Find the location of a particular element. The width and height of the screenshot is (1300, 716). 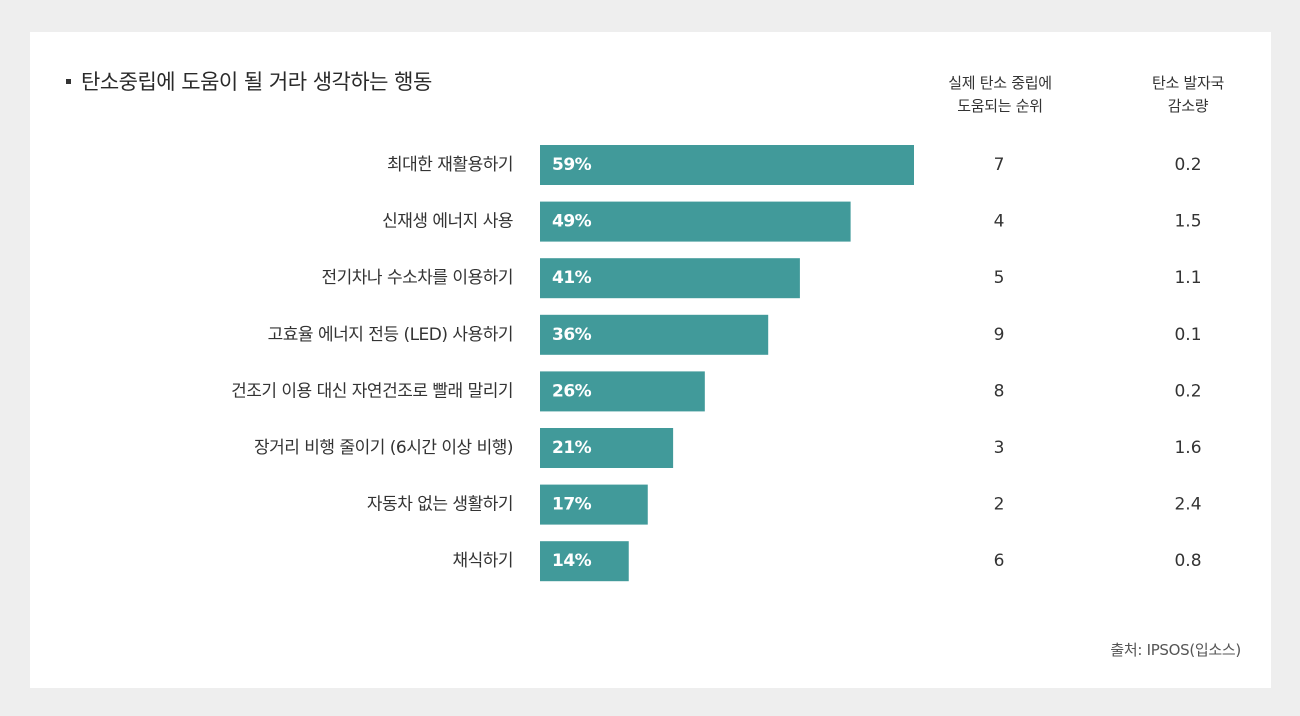

category-label: 채식하기 is located at coordinates (482, 561).